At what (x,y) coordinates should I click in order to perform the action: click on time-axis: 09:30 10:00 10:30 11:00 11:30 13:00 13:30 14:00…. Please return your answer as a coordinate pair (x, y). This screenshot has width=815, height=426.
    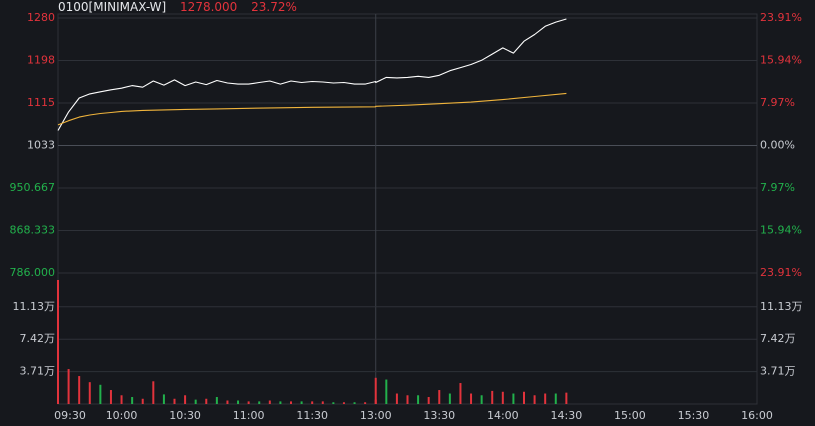
    Looking at the image, I should click on (413, 415).